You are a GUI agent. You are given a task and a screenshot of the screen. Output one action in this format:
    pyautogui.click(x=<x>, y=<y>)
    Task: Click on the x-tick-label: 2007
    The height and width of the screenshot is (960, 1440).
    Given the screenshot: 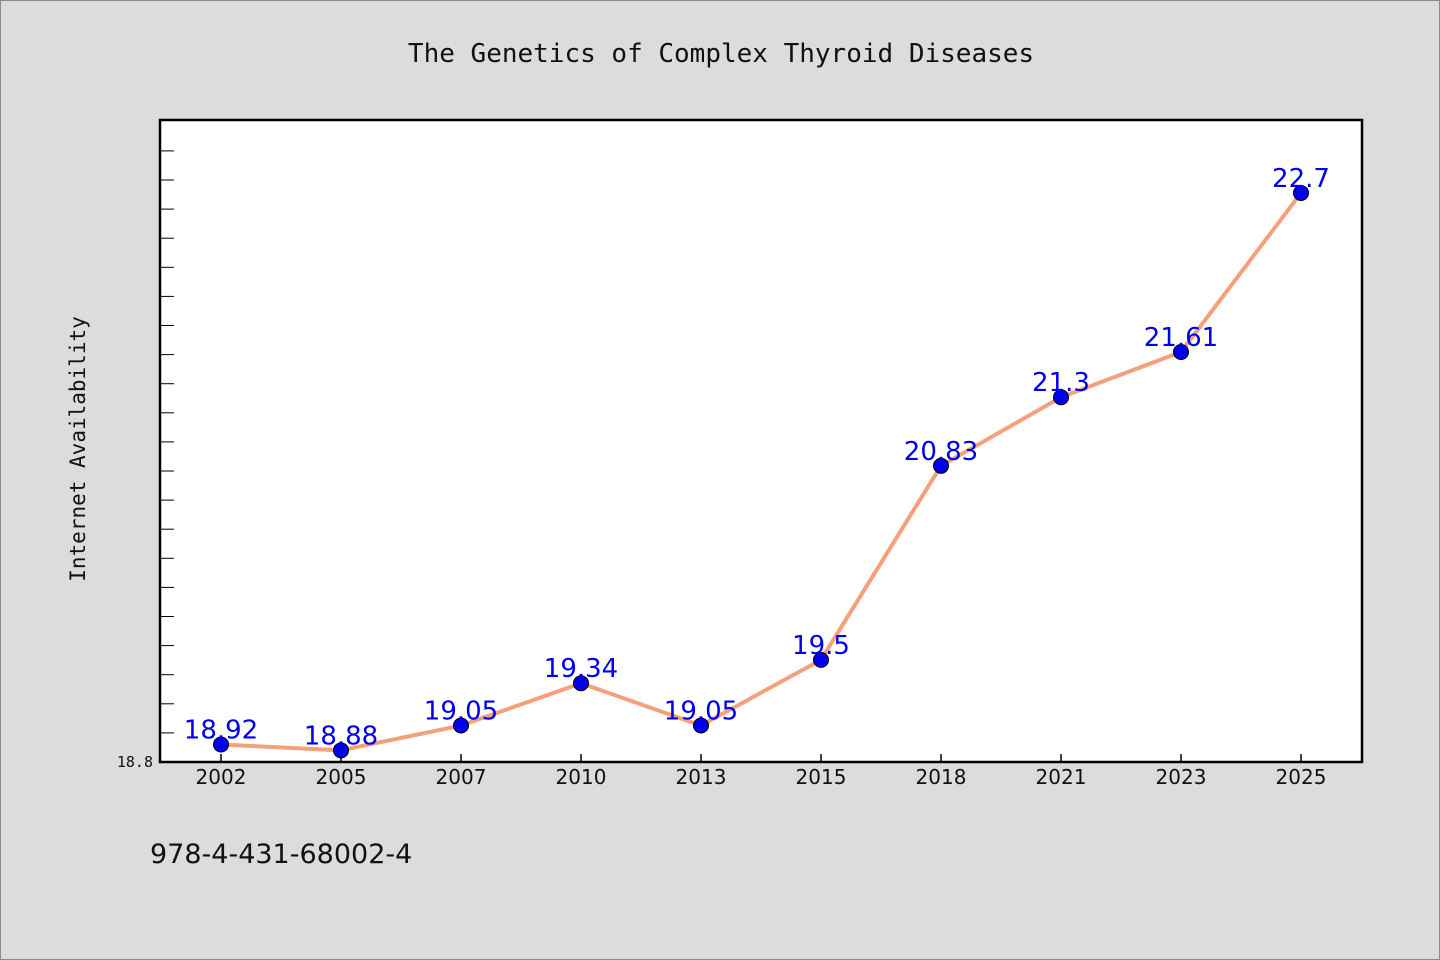 What is the action you would take?
    pyautogui.click(x=461, y=777)
    